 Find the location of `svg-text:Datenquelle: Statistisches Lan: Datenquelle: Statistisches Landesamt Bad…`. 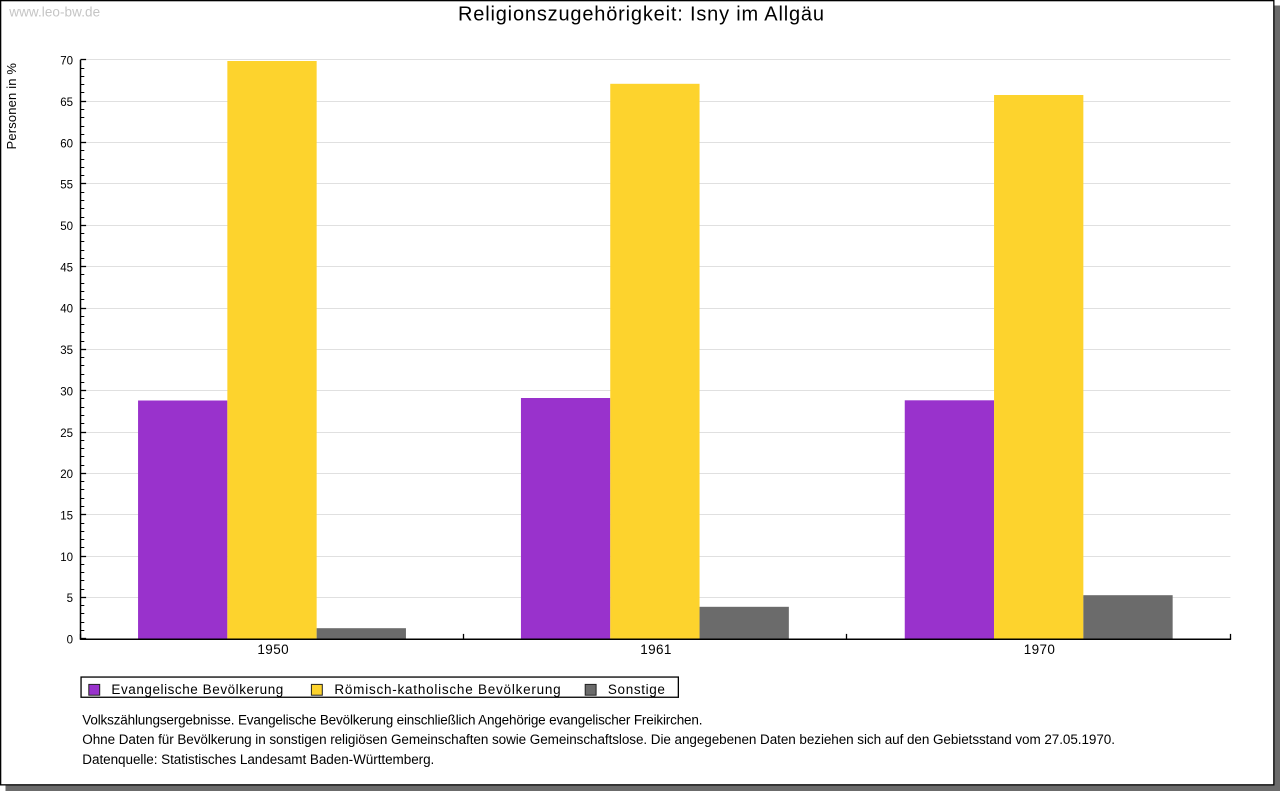

svg-text:Datenquelle: Statistisches Lan: Datenquelle: Statistisches Landesamt Bad… is located at coordinates (258, 759).